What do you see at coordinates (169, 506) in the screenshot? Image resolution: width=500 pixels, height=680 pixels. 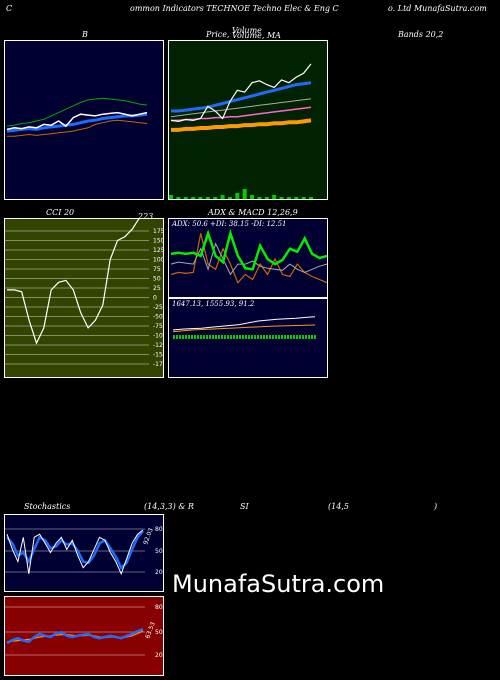 I see `stoch-params: (14,3,3) & R` at bounding box center [169, 506].